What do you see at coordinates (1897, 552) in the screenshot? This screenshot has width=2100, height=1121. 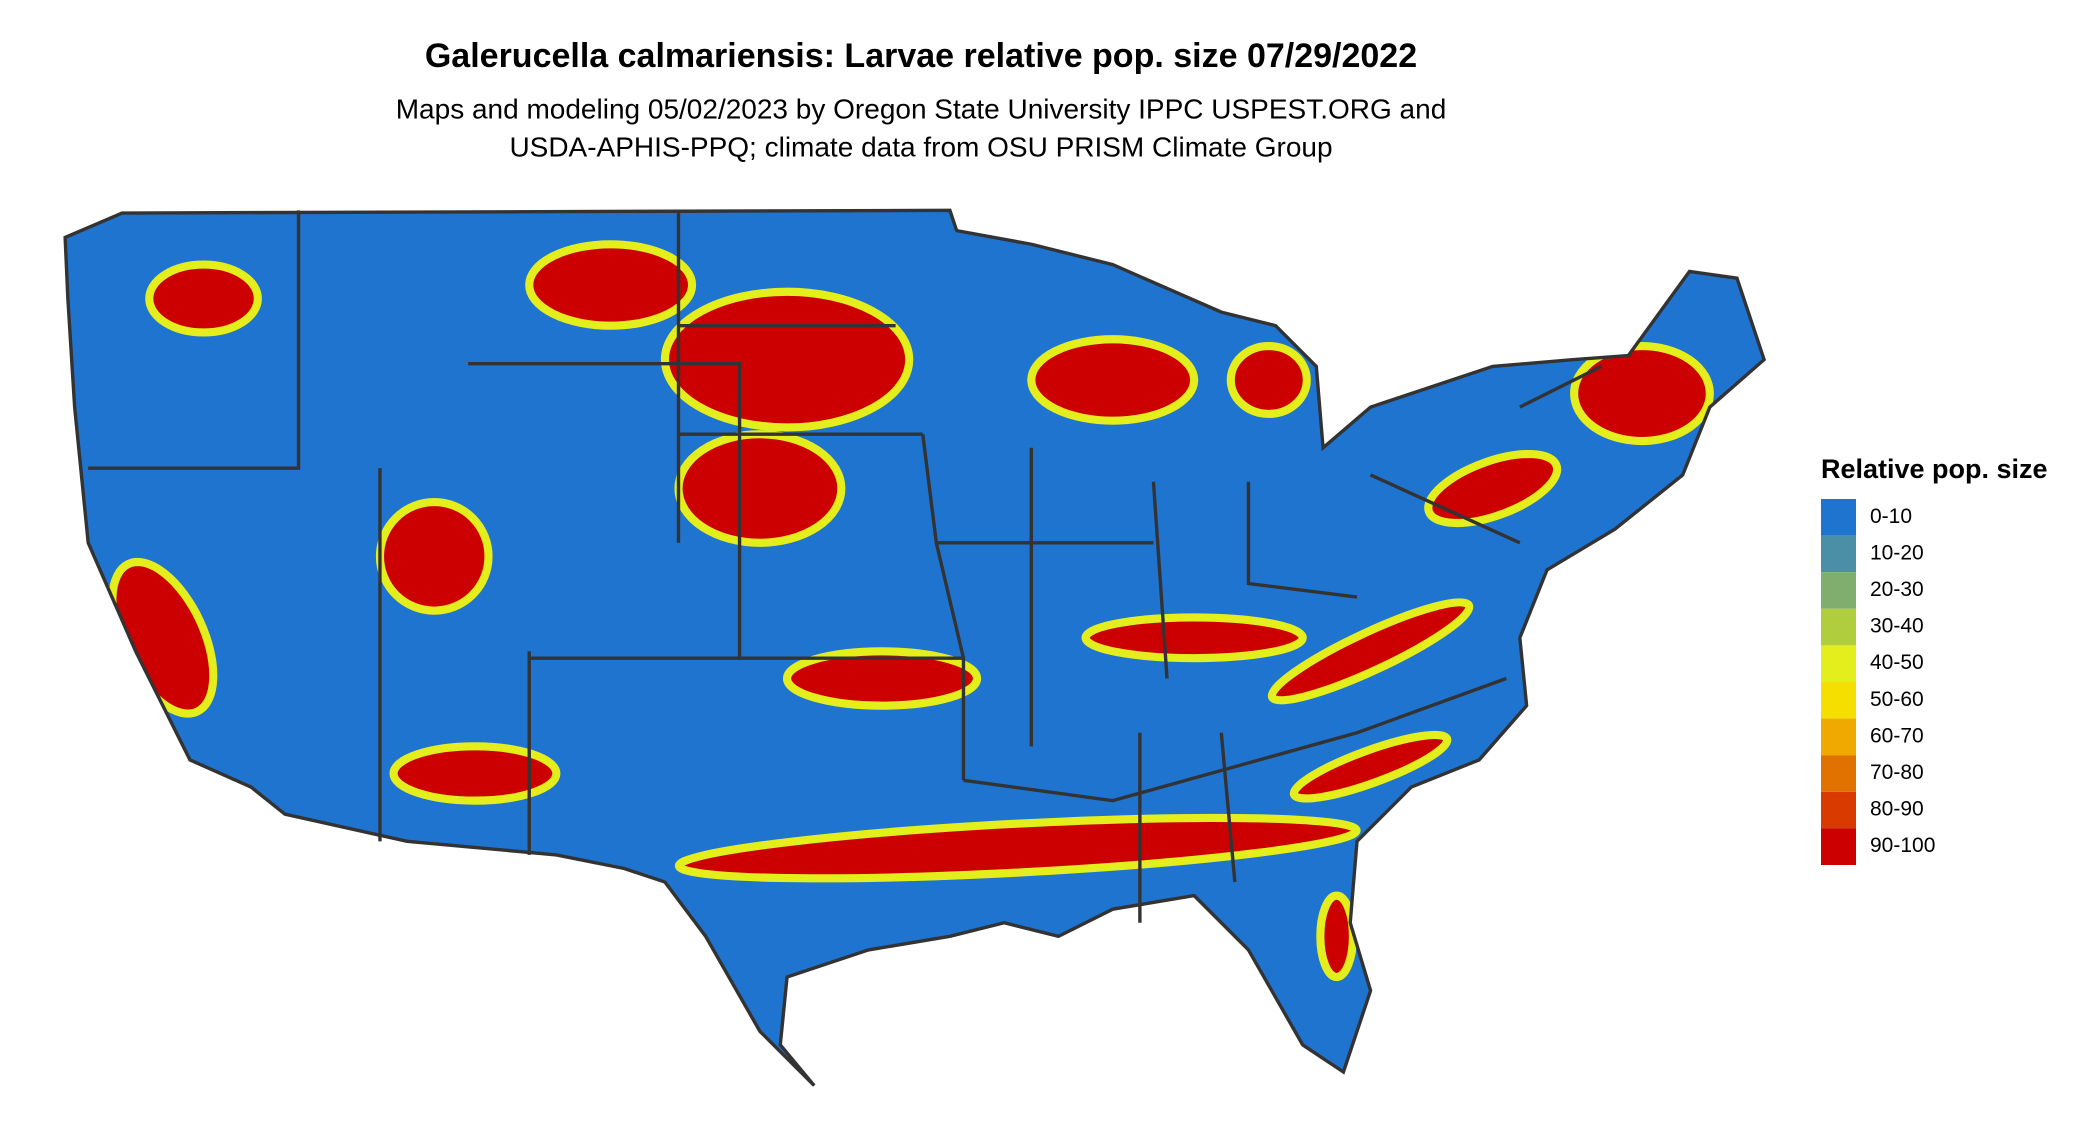 I see `legend-label: 10-20` at bounding box center [1897, 552].